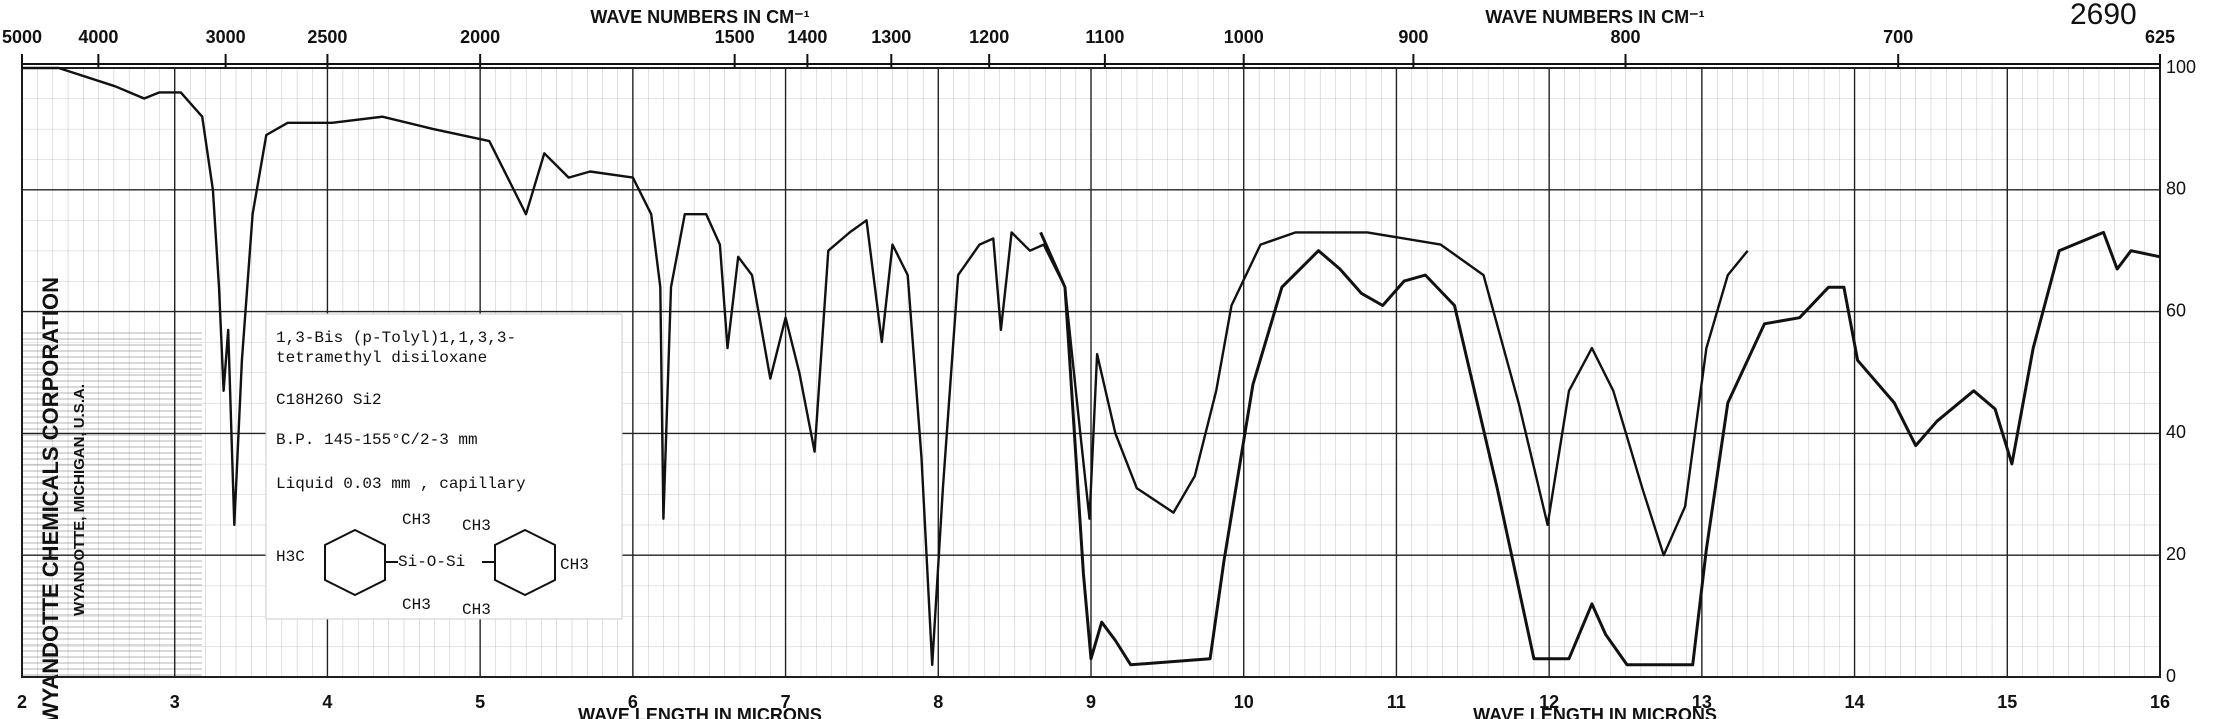  I want to click on y-tick-label: 100, so click(2181, 67).